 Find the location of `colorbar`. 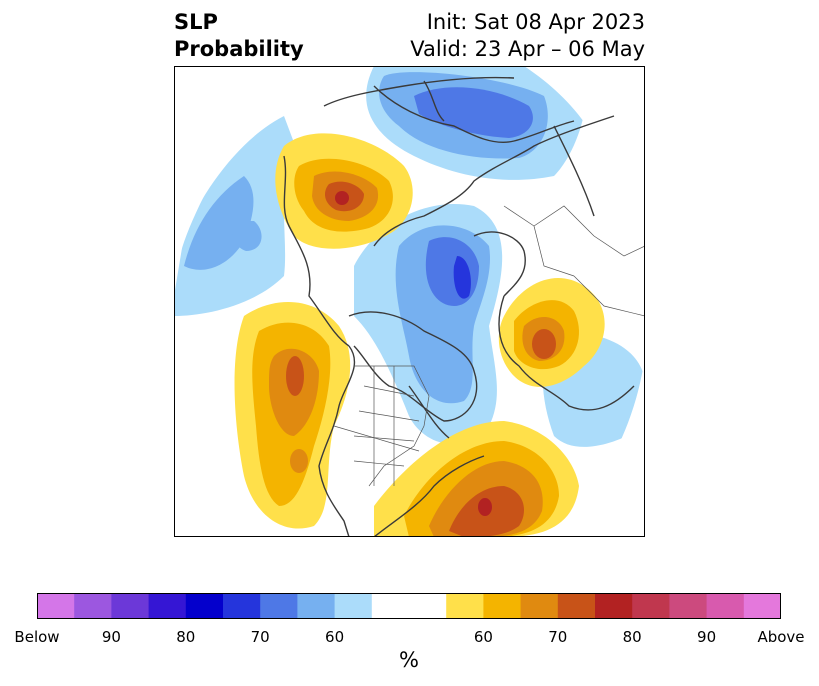

colorbar is located at coordinates (409, 606).